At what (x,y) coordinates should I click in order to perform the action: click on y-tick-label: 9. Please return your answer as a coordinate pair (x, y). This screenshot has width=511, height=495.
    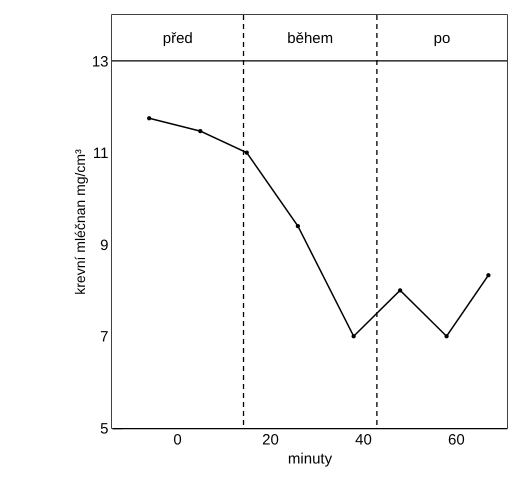
    Looking at the image, I should click on (104, 245).